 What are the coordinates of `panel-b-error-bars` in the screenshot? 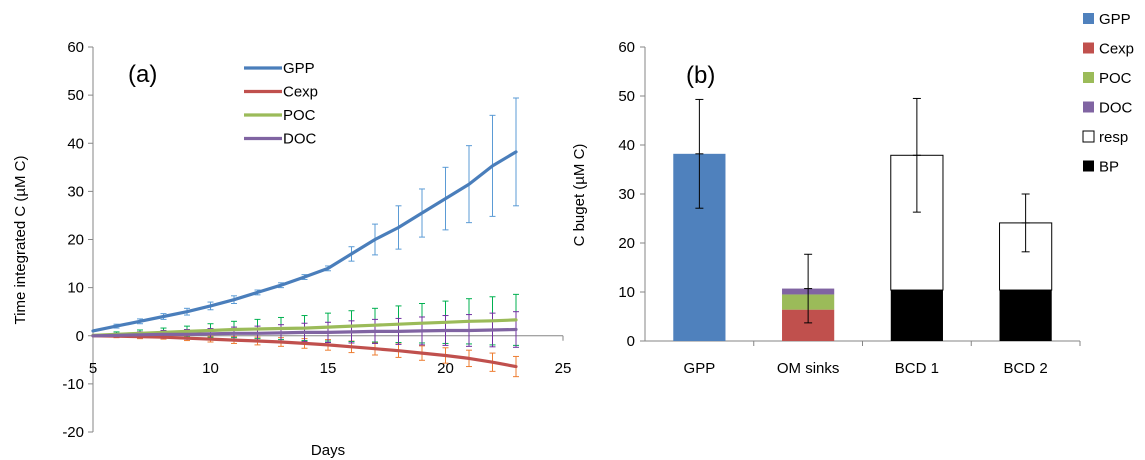 It's located at (862, 210).